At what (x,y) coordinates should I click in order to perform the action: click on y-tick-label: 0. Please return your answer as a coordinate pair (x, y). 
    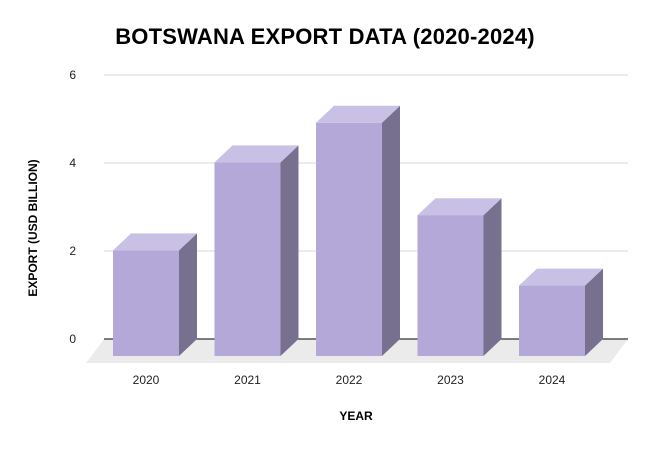
    Looking at the image, I should click on (72, 339).